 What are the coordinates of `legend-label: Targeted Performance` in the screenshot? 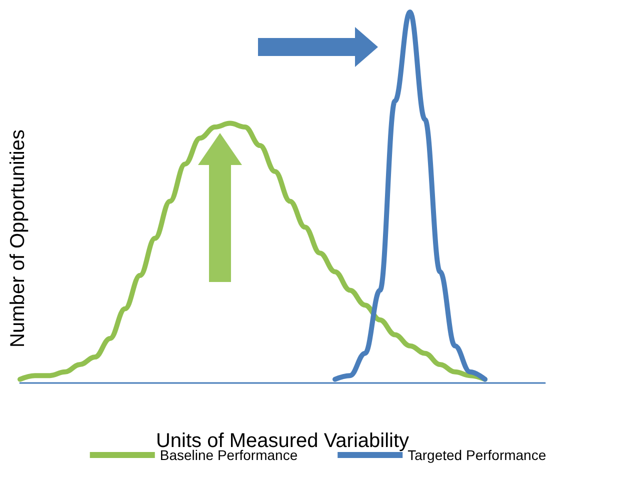 It's located at (477, 455).